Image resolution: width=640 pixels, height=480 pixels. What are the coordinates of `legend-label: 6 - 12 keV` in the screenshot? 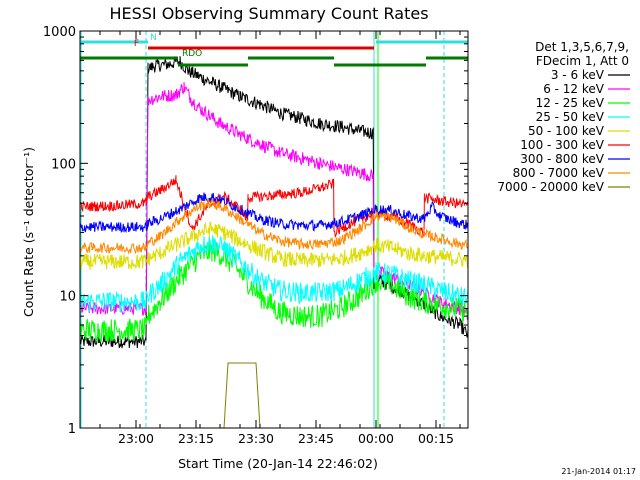 It's located at (574, 89).